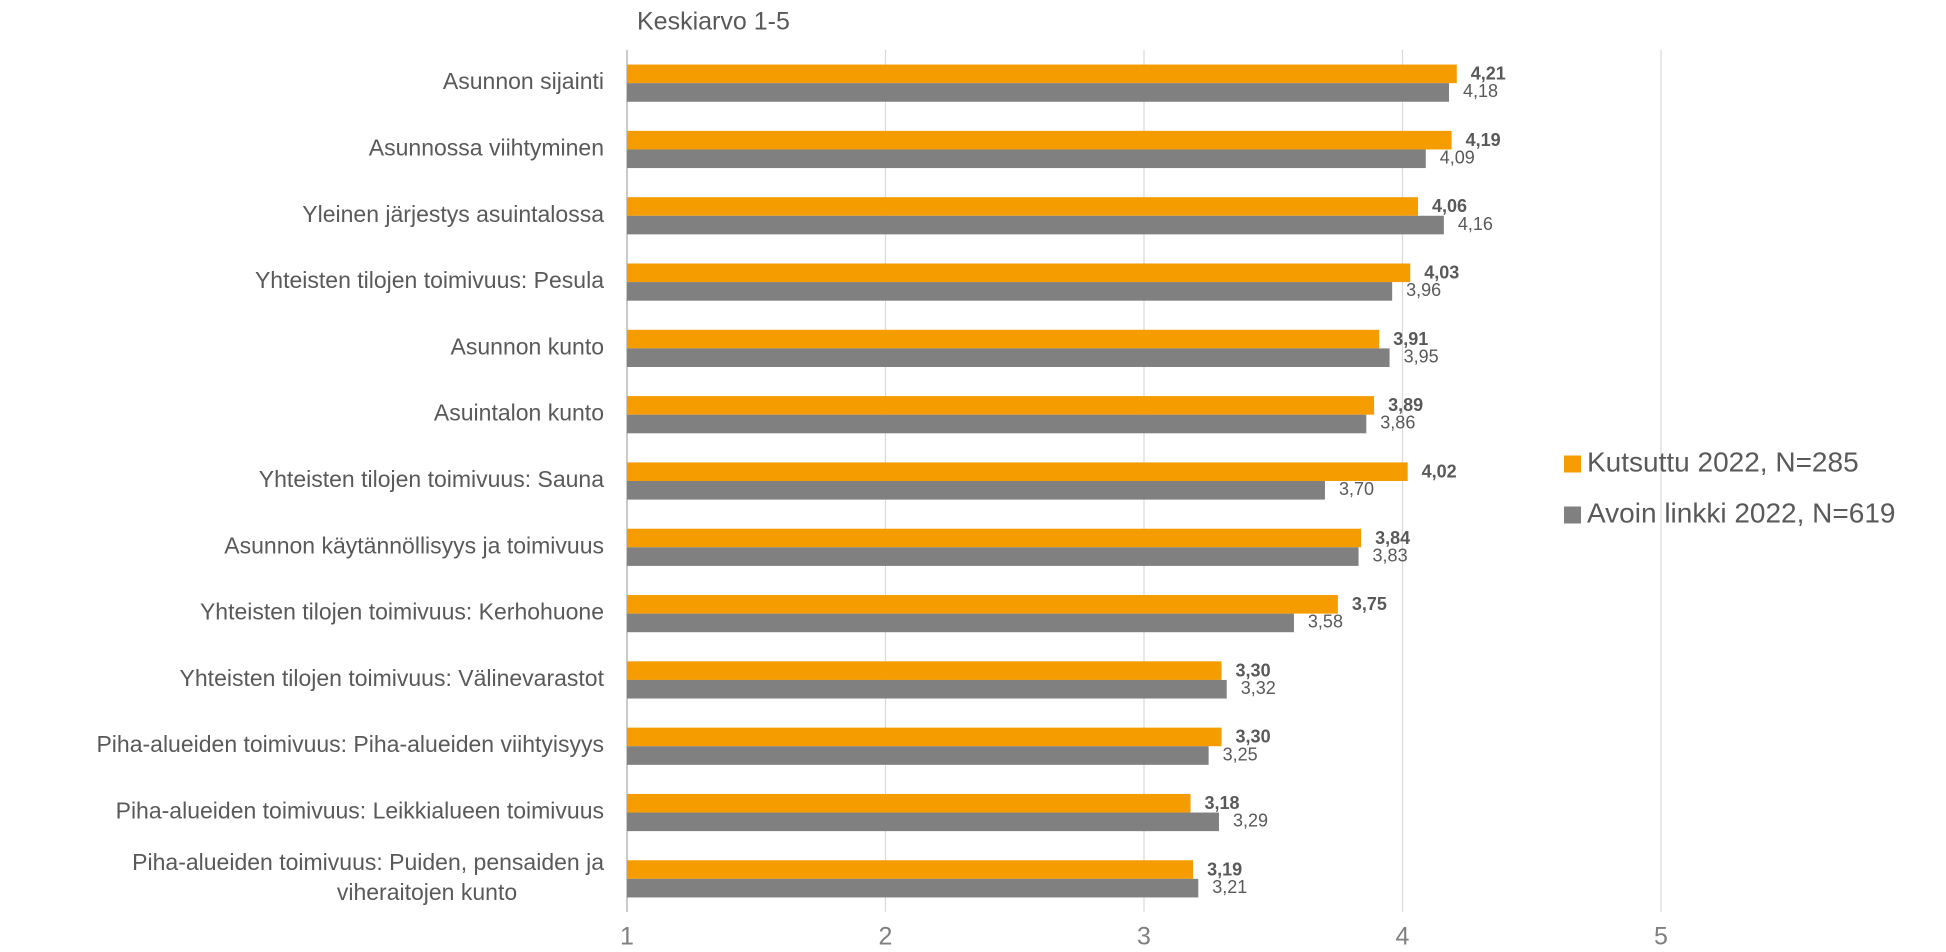 The image size is (1946, 952). I want to click on value-label: 3,58, so click(1325, 622).